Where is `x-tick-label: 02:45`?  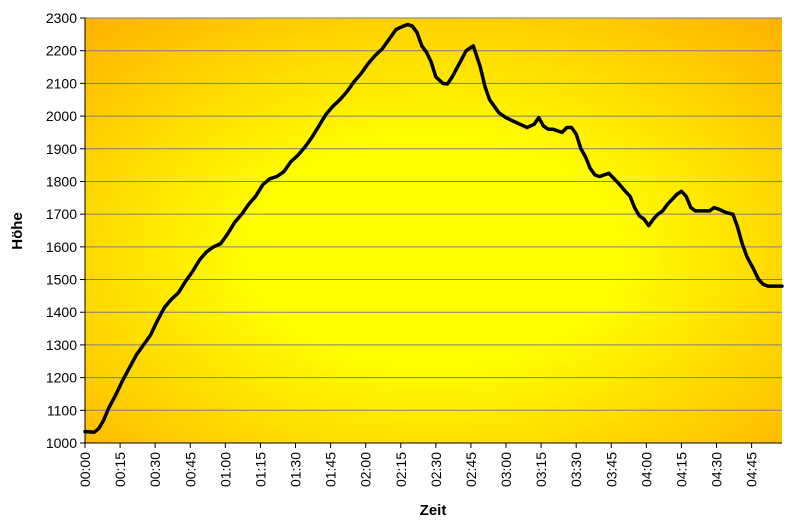
x-tick-label: 02:45 is located at coordinates (471, 469).